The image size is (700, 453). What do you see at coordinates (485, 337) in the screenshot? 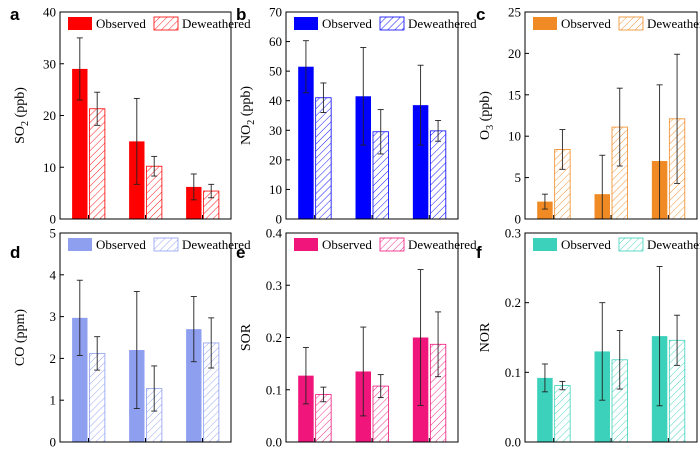
I see `y-axis-label: NOR` at bounding box center [485, 337].